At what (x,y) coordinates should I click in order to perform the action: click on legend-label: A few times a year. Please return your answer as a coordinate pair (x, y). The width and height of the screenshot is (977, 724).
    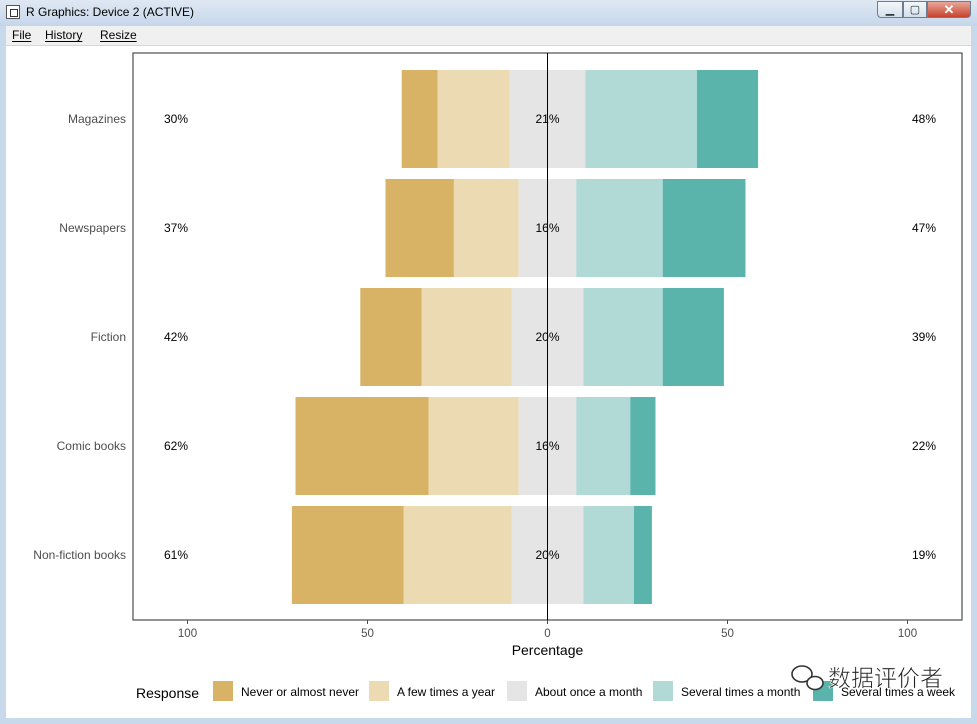
    Looking at the image, I should click on (446, 692).